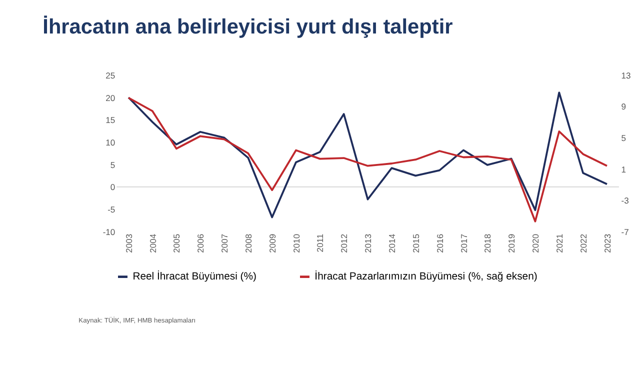  Describe the element at coordinates (625, 231) in the screenshot. I see `y2-tick-label: -7` at that location.